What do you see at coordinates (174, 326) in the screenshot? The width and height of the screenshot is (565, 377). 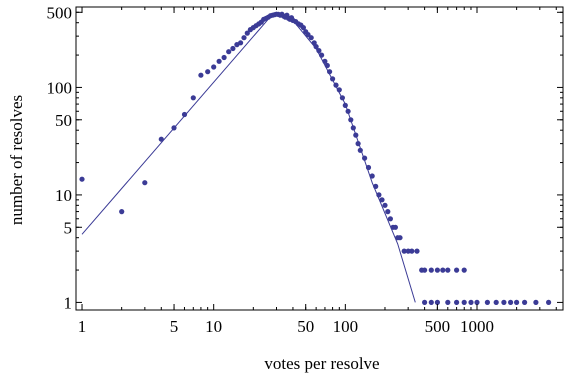 I see `x-tick-label: 5` at bounding box center [174, 326].